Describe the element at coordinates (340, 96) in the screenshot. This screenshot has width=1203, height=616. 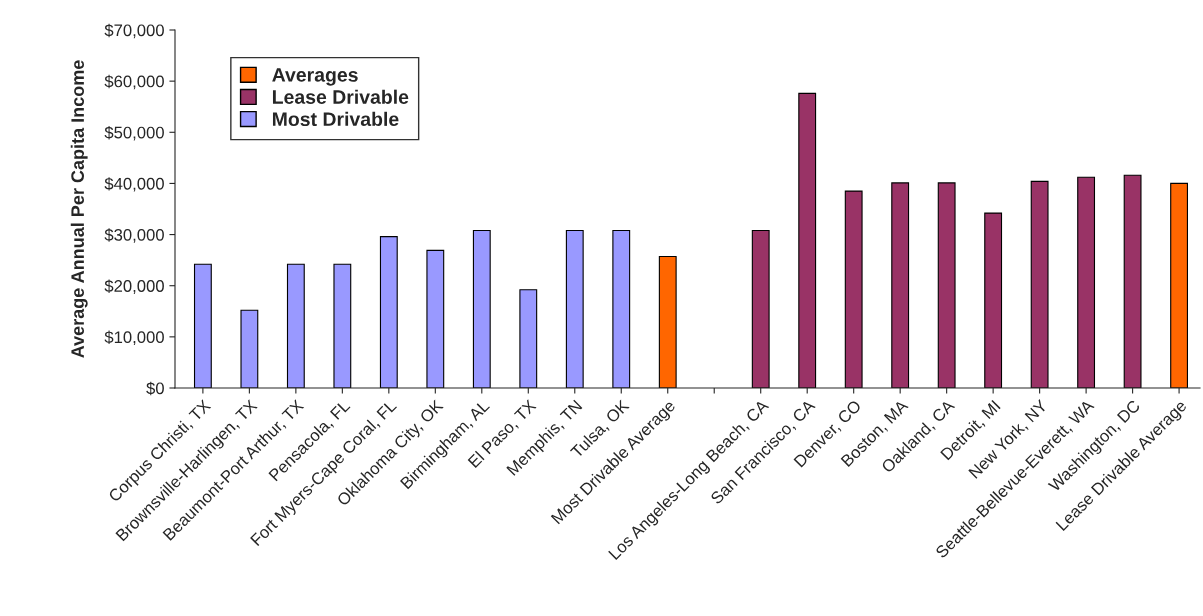
I see `legend-label: Lease Drivable` at that location.